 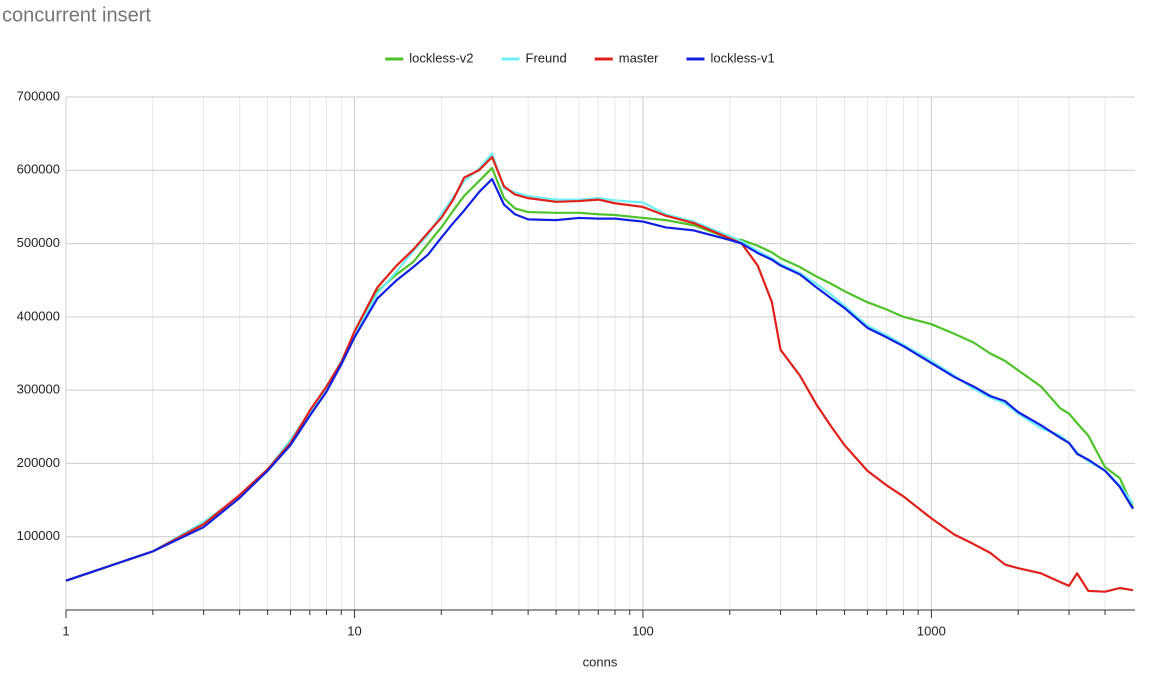 I want to click on y-tick-label: 300000, so click(x=38, y=389).